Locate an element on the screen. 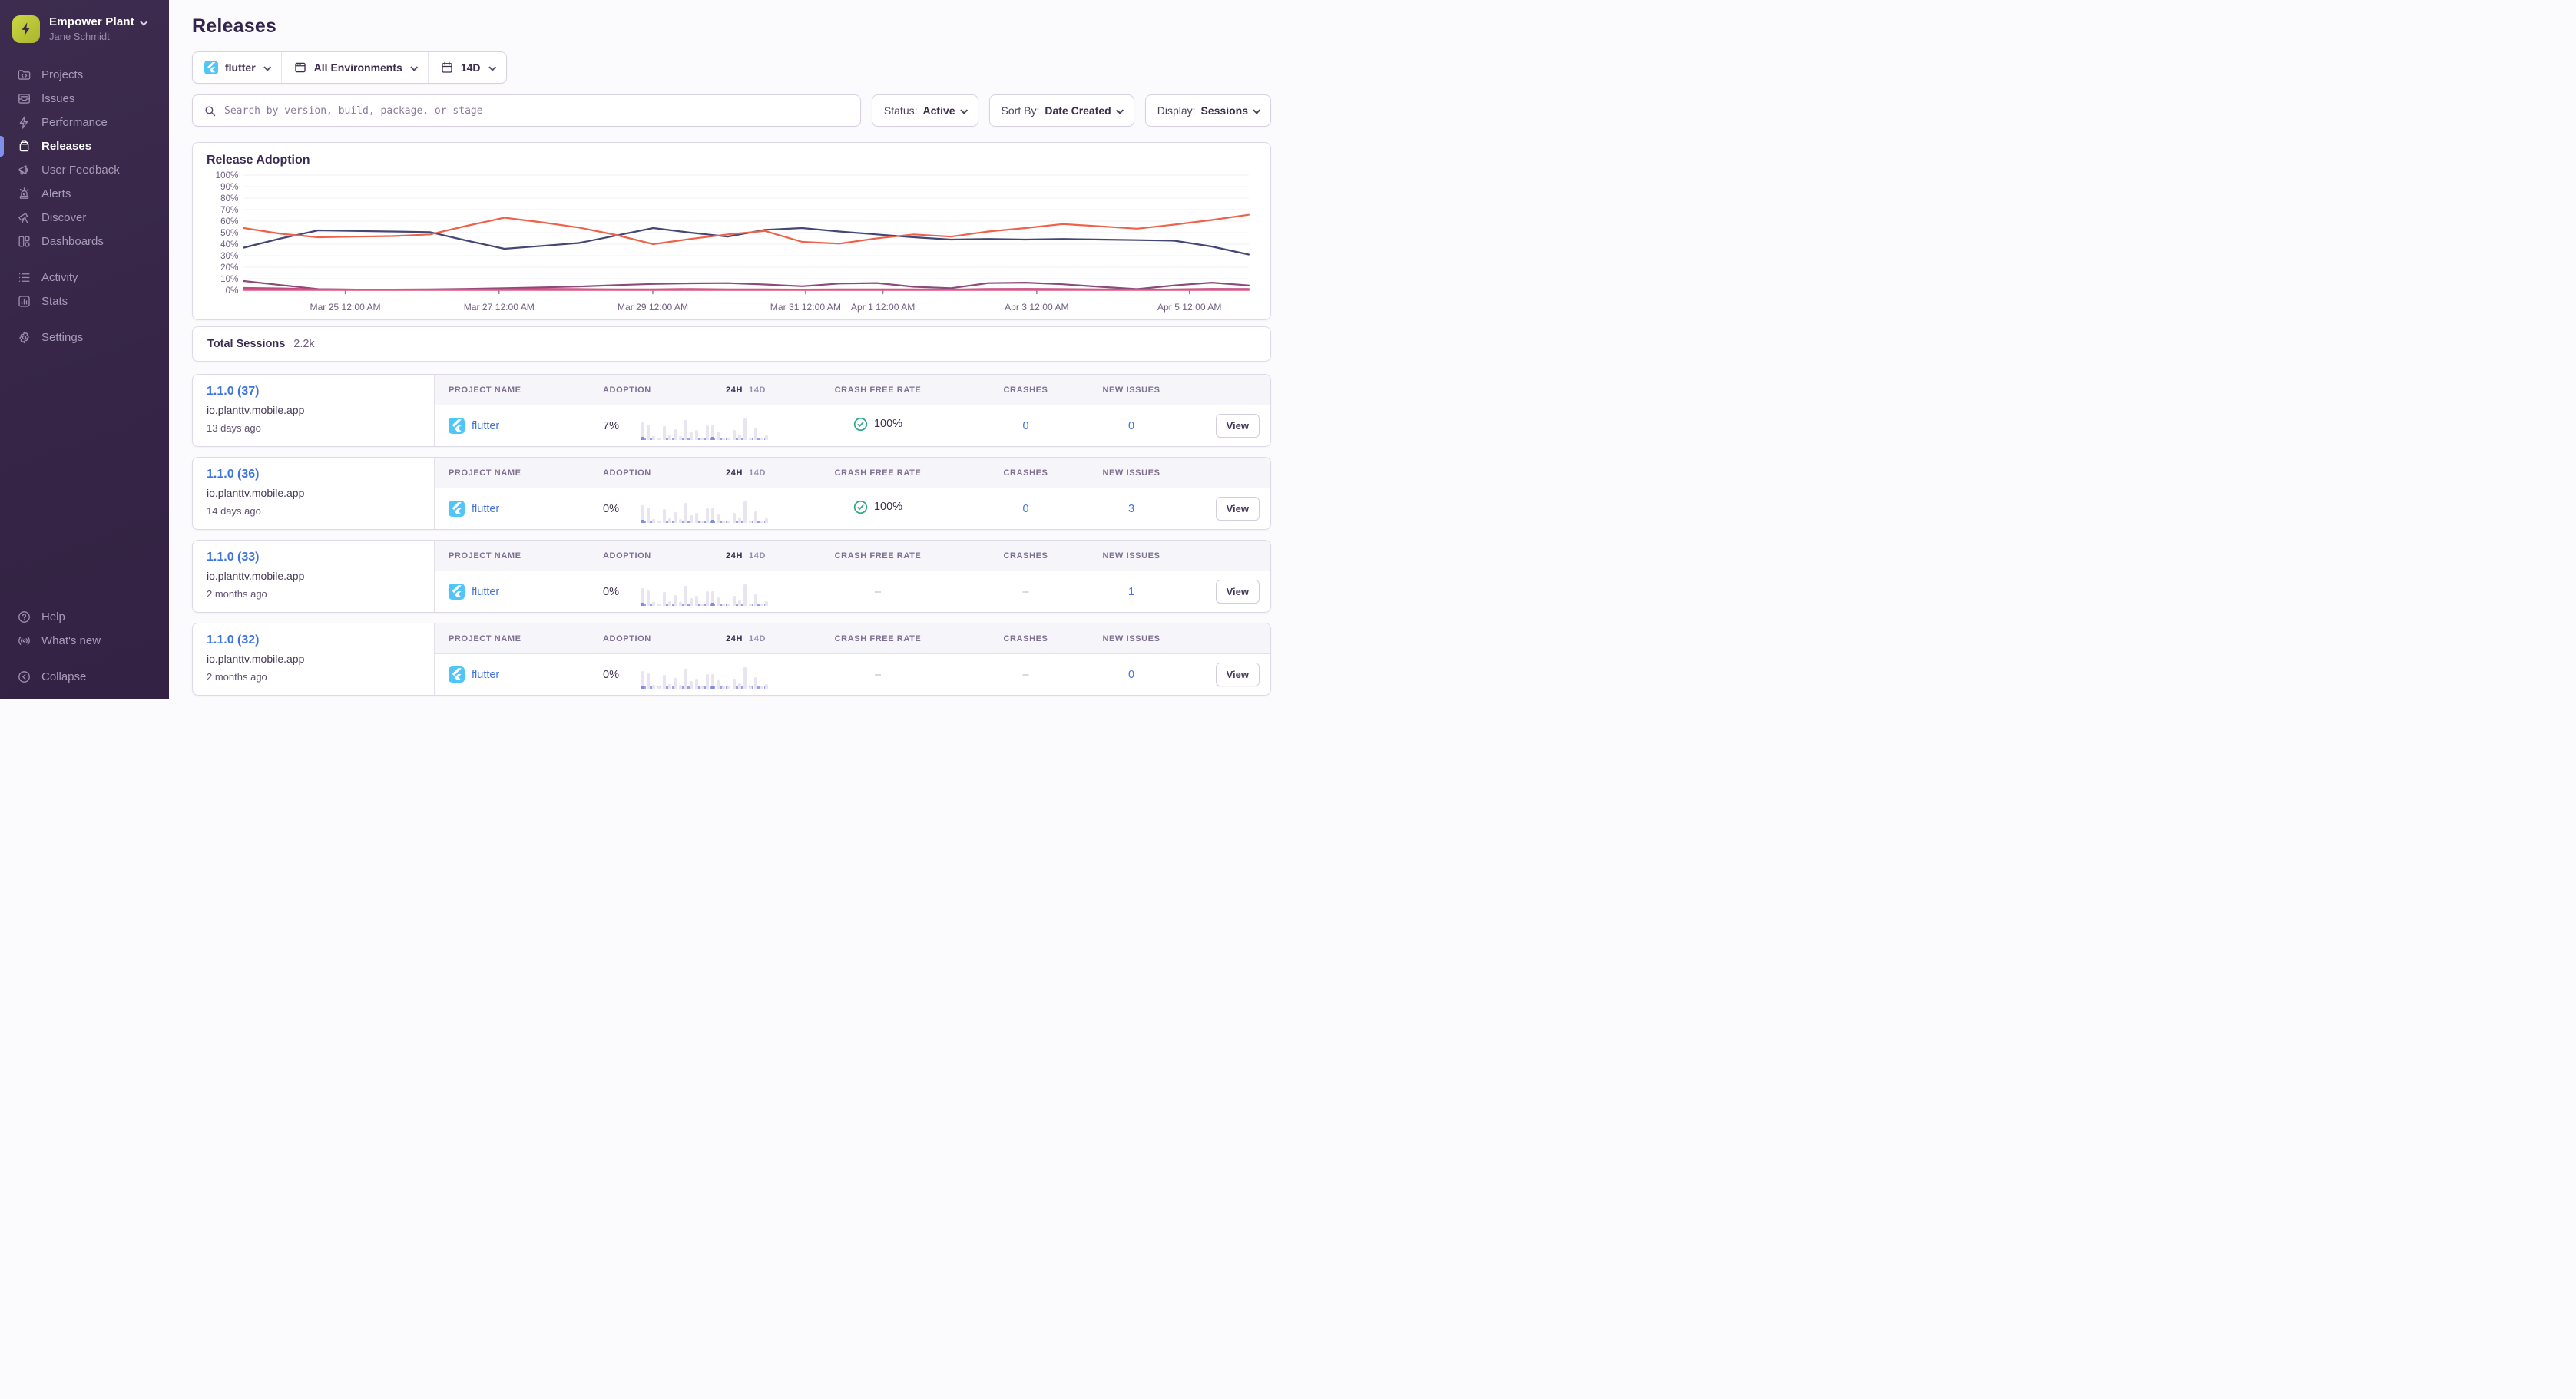 This screenshot has width=2576, height=1399. sidebar-item-alerts: Alerts is located at coordinates (84, 194).